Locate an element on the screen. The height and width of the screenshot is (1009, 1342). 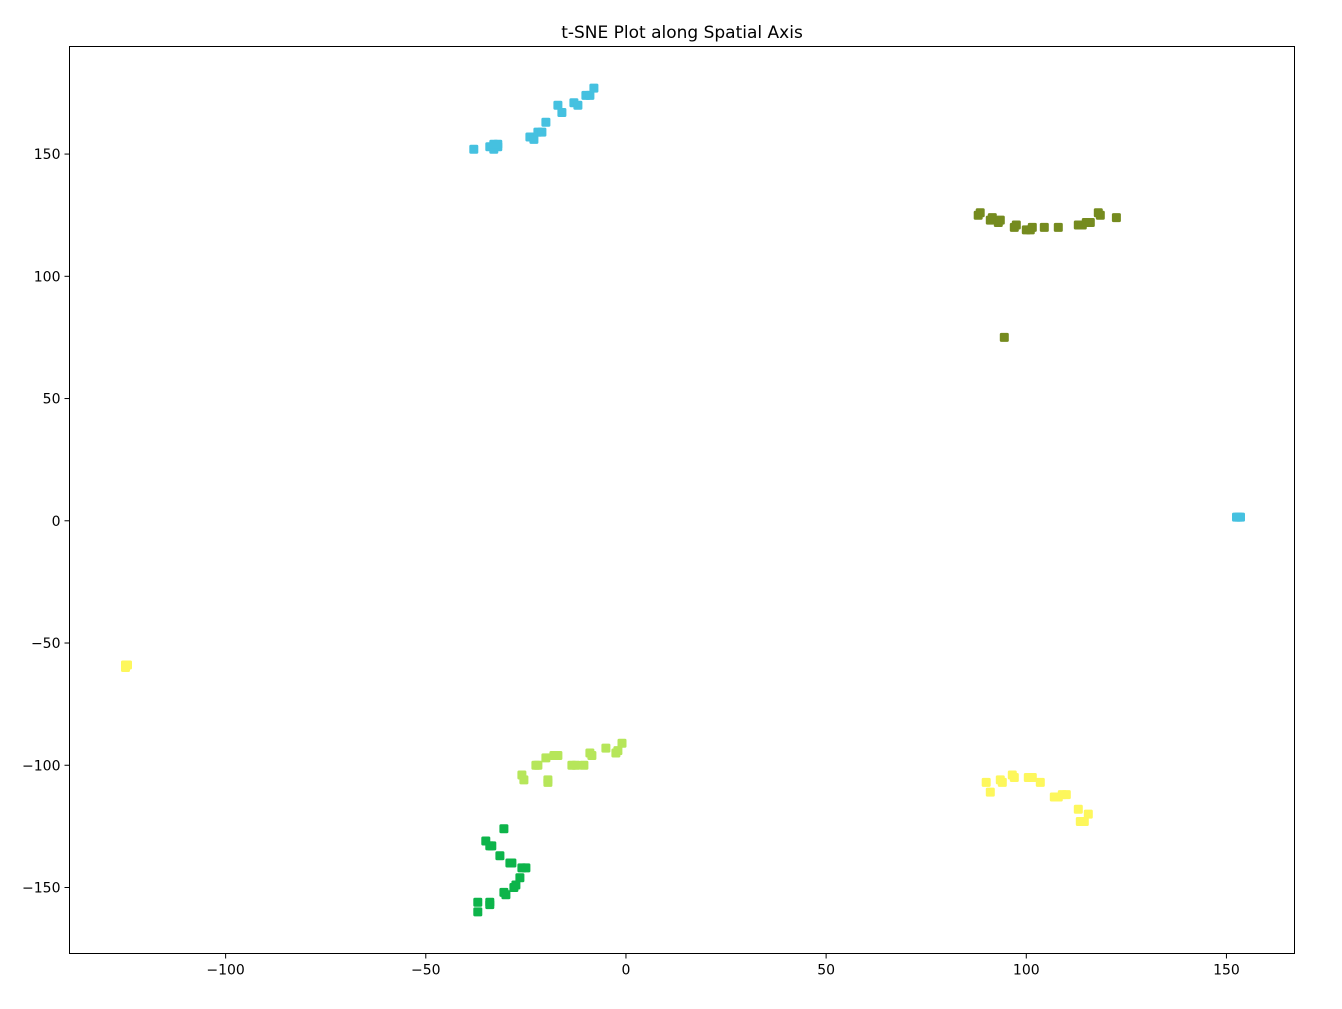
x-tick-label: 100 is located at coordinates (1026, 971).